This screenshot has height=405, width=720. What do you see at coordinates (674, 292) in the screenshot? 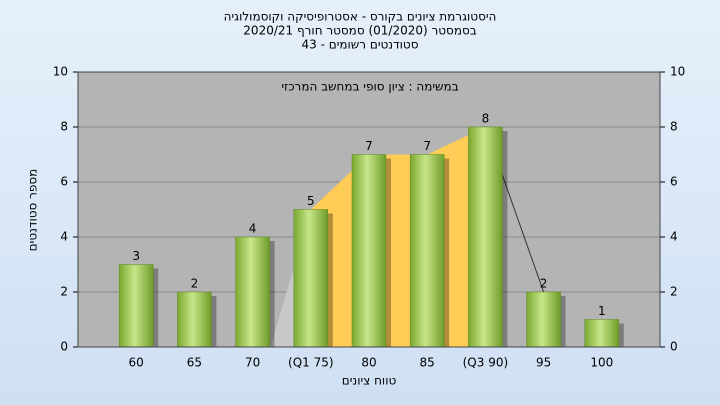
I see `y2-tick-label: 2` at bounding box center [674, 292].